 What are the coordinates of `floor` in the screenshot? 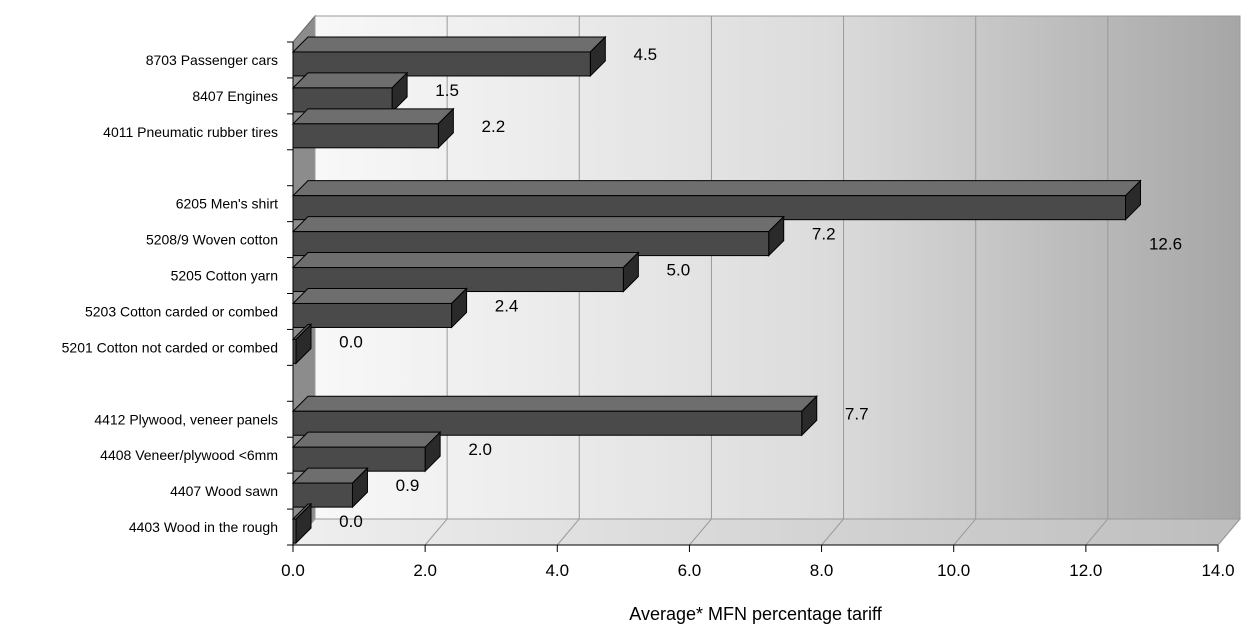 It's located at (766, 532).